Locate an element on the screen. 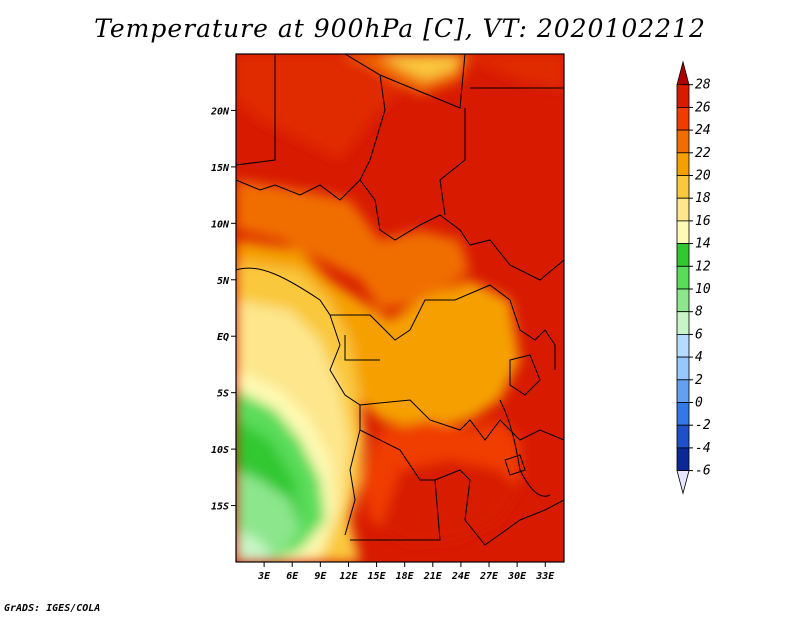 This screenshot has width=800, height=618. x-axis: 3E 6E 9E 12E 15E 18E 21E 24E 27E 30E 33E is located at coordinates (406, 572).